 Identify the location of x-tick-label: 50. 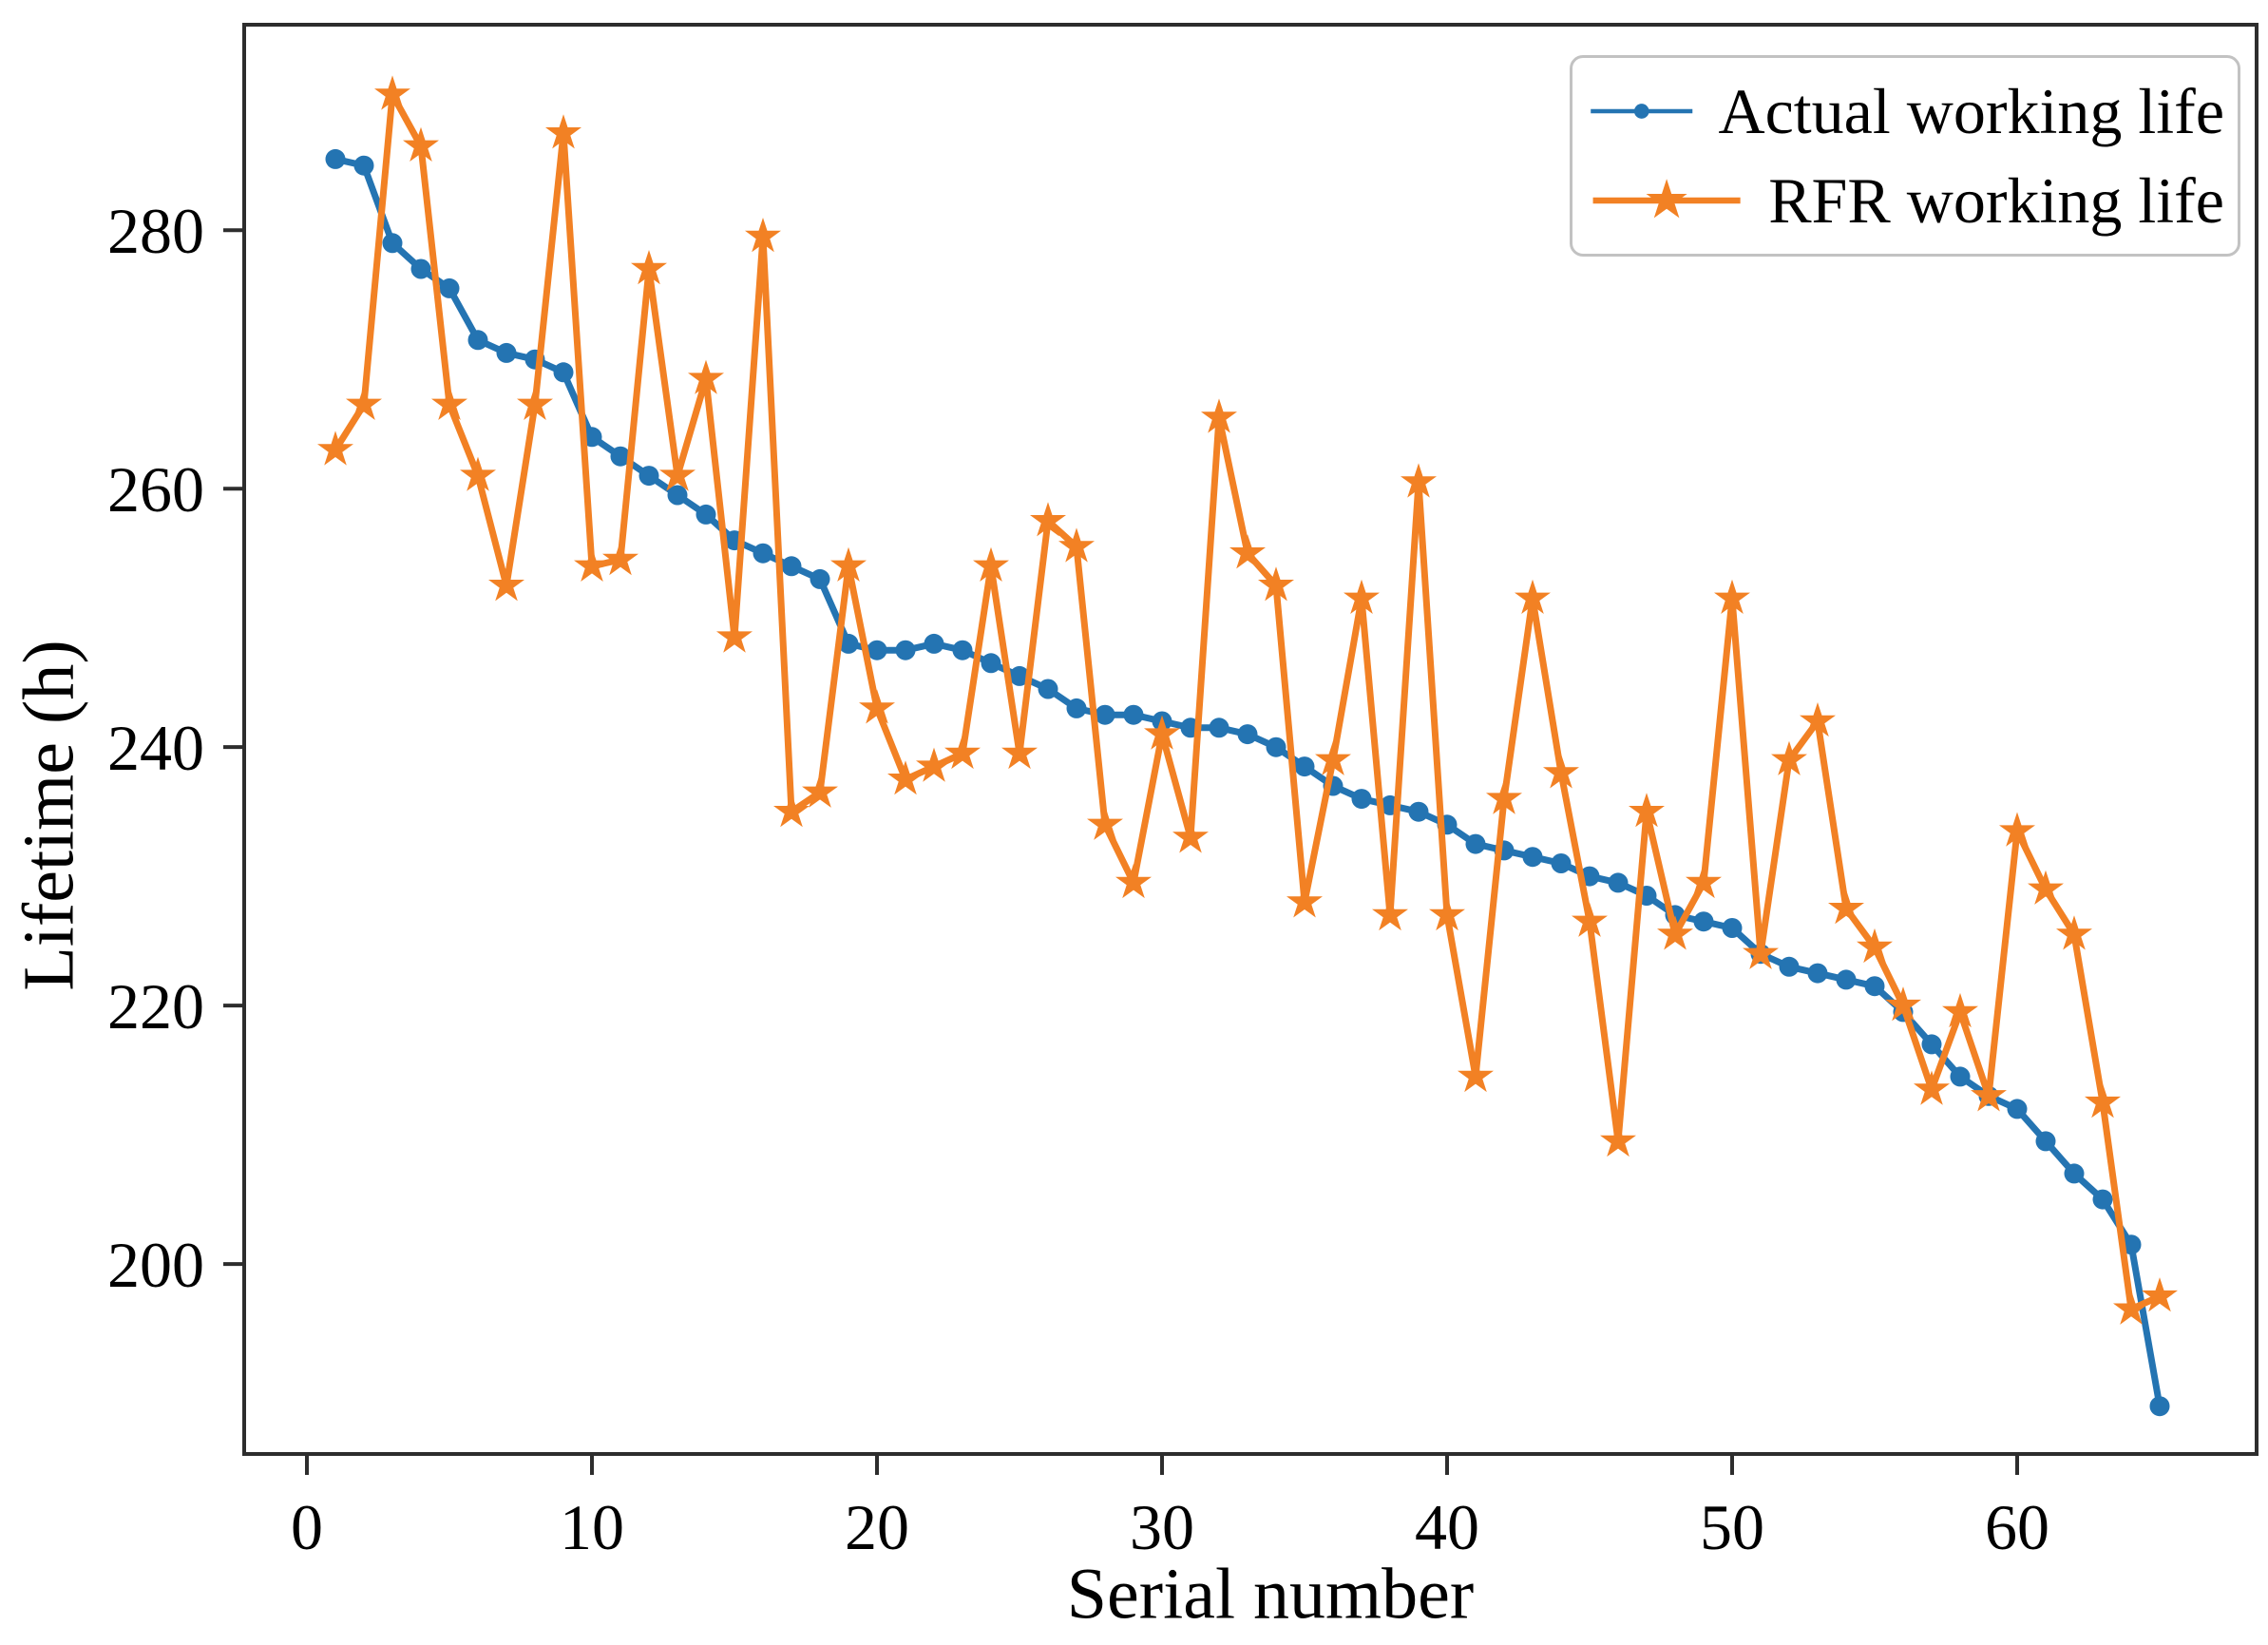
(1732, 1527).